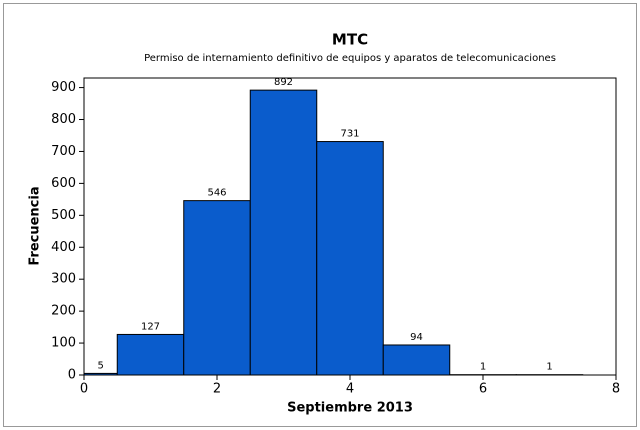  What do you see at coordinates (216, 193) in the screenshot?
I see `data-label: 546` at bounding box center [216, 193].